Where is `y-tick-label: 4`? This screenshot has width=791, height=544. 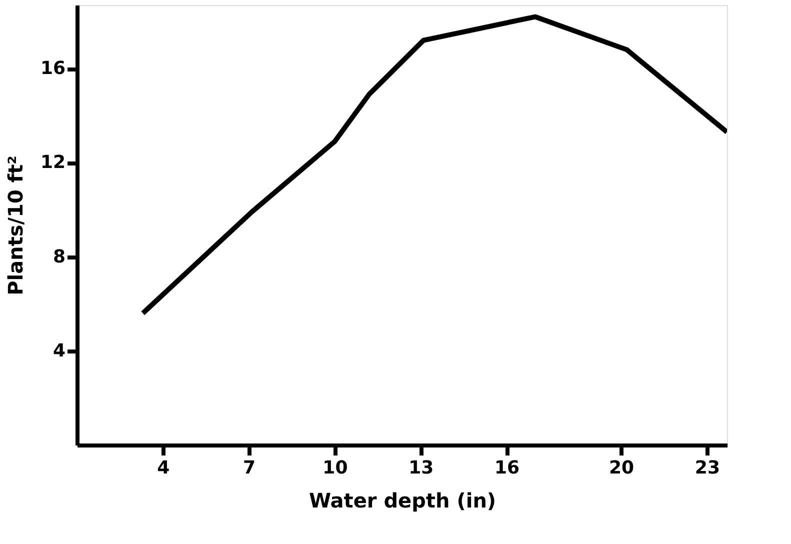 y-tick-label: 4 is located at coordinates (59, 351).